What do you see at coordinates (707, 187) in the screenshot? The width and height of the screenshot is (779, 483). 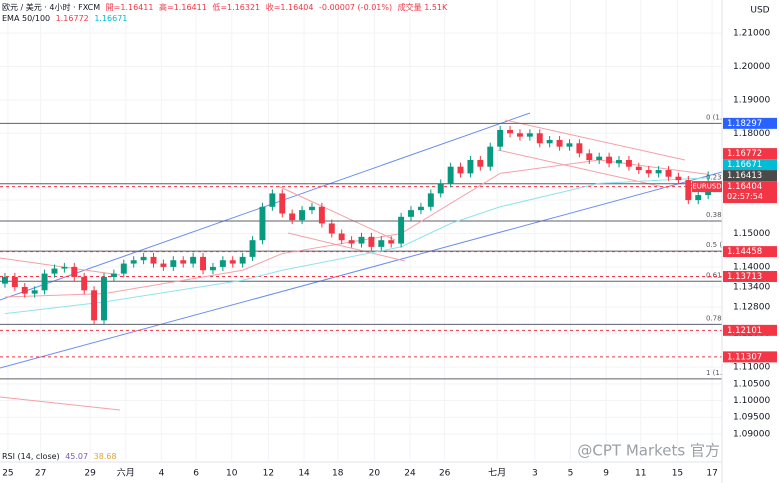 I see `symbol-tag` at bounding box center [707, 187].